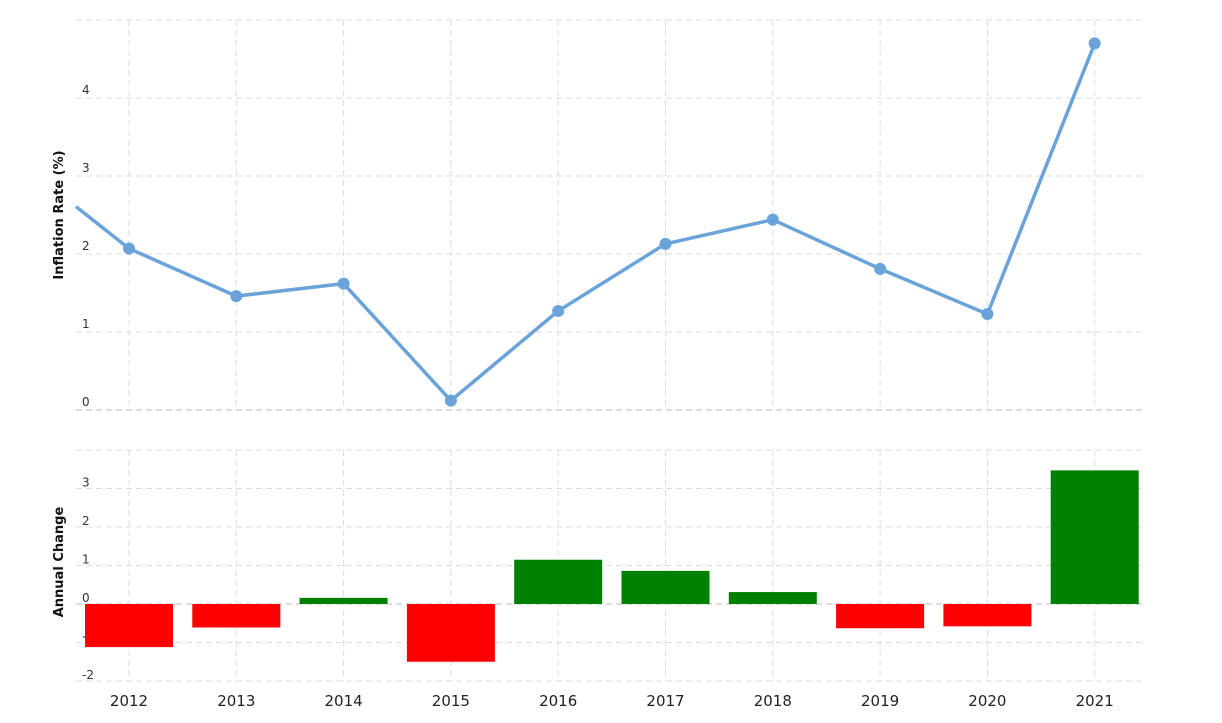  I want to click on x-axis-ticks: 2012 2013 2014 2015 2016 2017 2018 2019 2020 2021, so click(612, 701).